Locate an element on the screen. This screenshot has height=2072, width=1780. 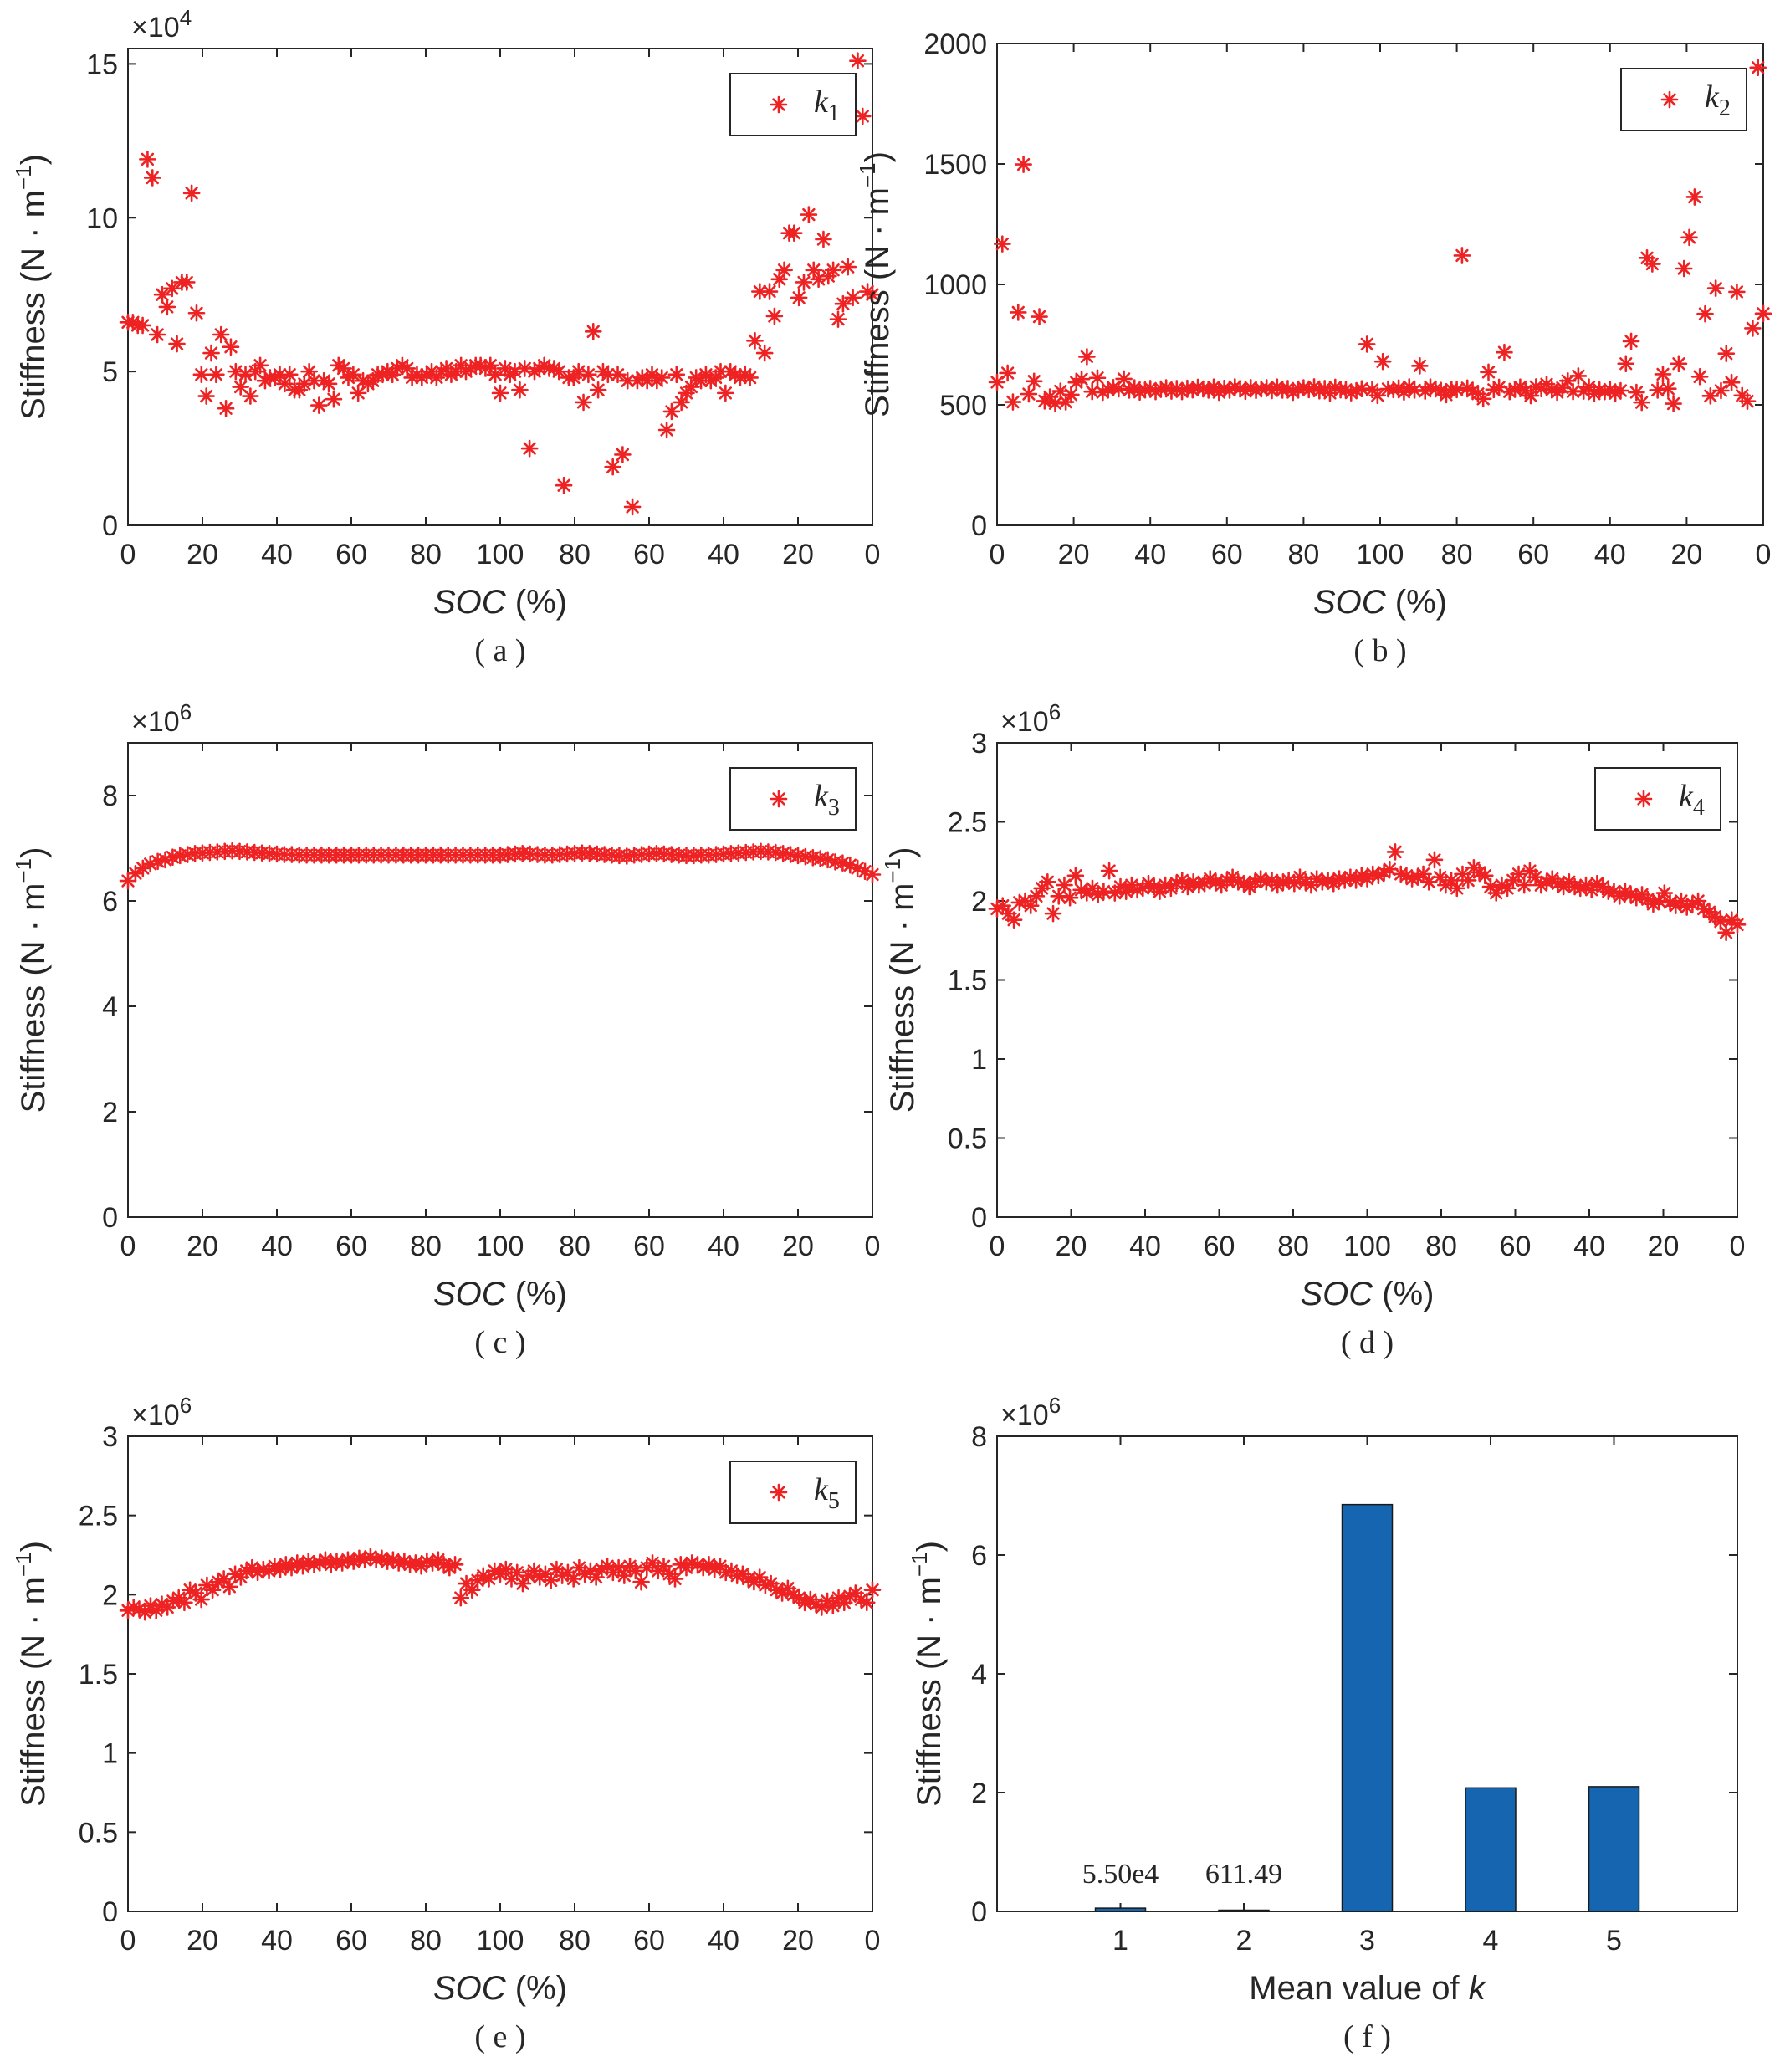
y-tick-label: 2.5 is located at coordinates (967, 823).